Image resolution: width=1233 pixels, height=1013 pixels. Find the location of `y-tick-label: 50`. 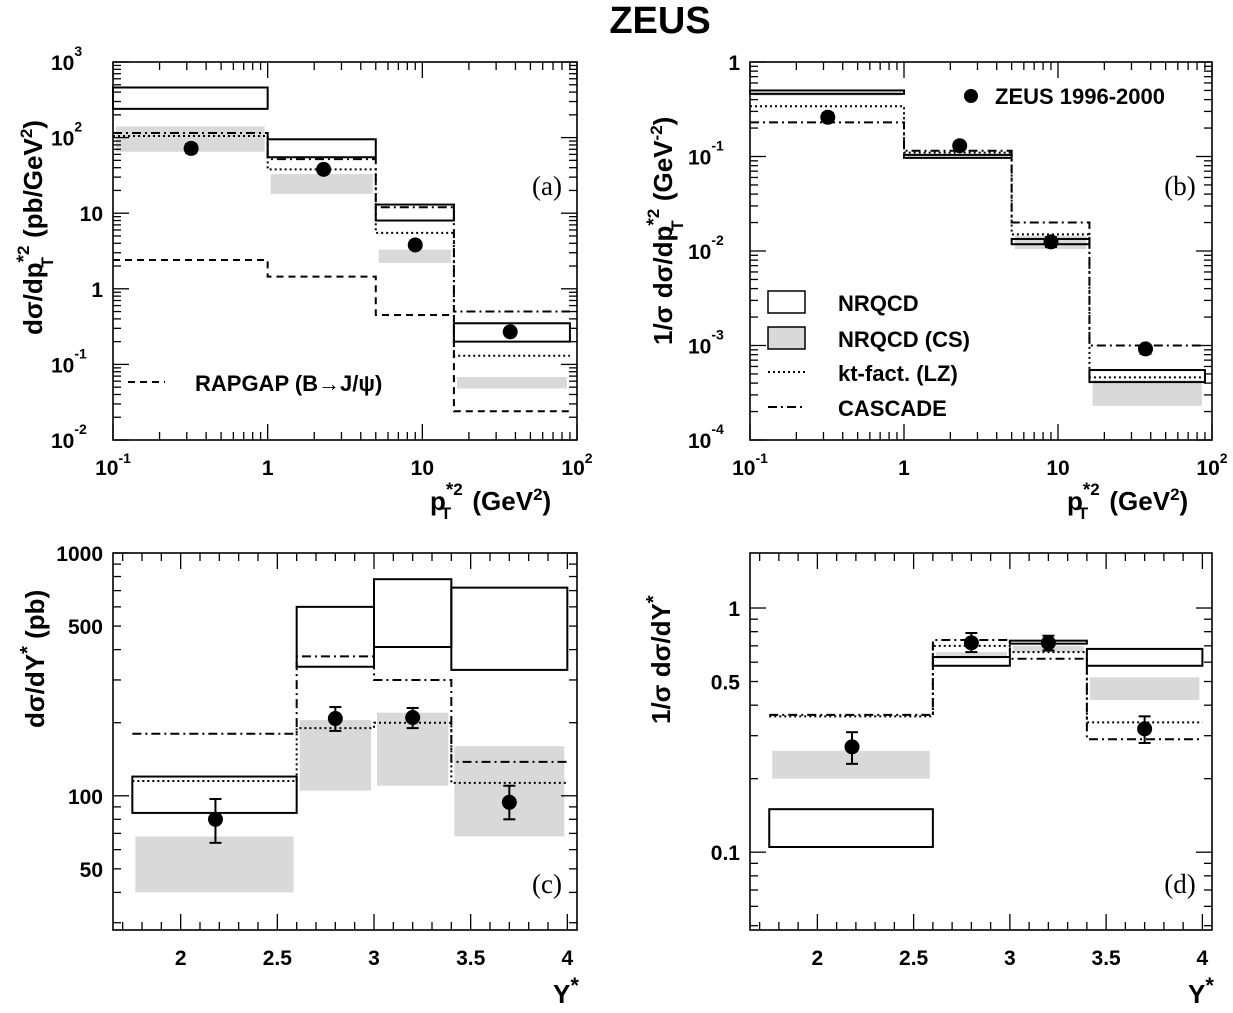

y-tick-label: 50 is located at coordinates (91, 870).